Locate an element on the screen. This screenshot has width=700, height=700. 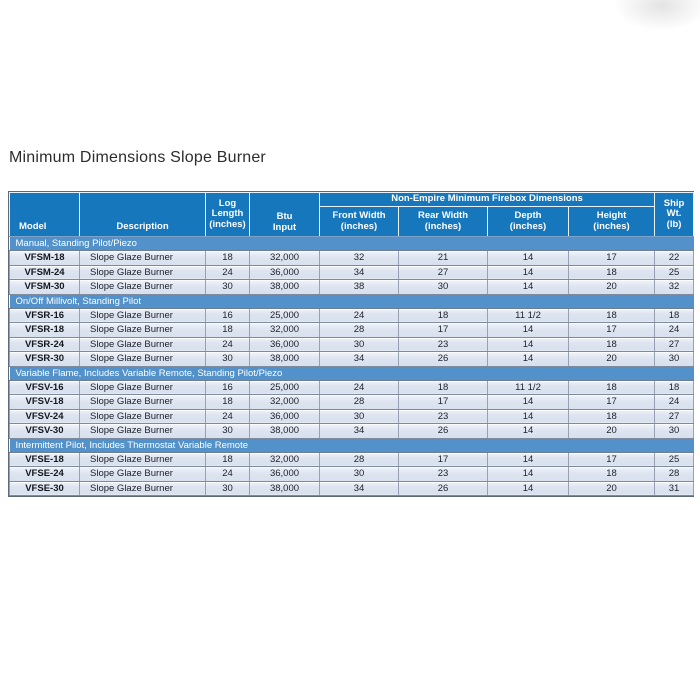
cell-rear-width: 18 is located at coordinates (443, 387).